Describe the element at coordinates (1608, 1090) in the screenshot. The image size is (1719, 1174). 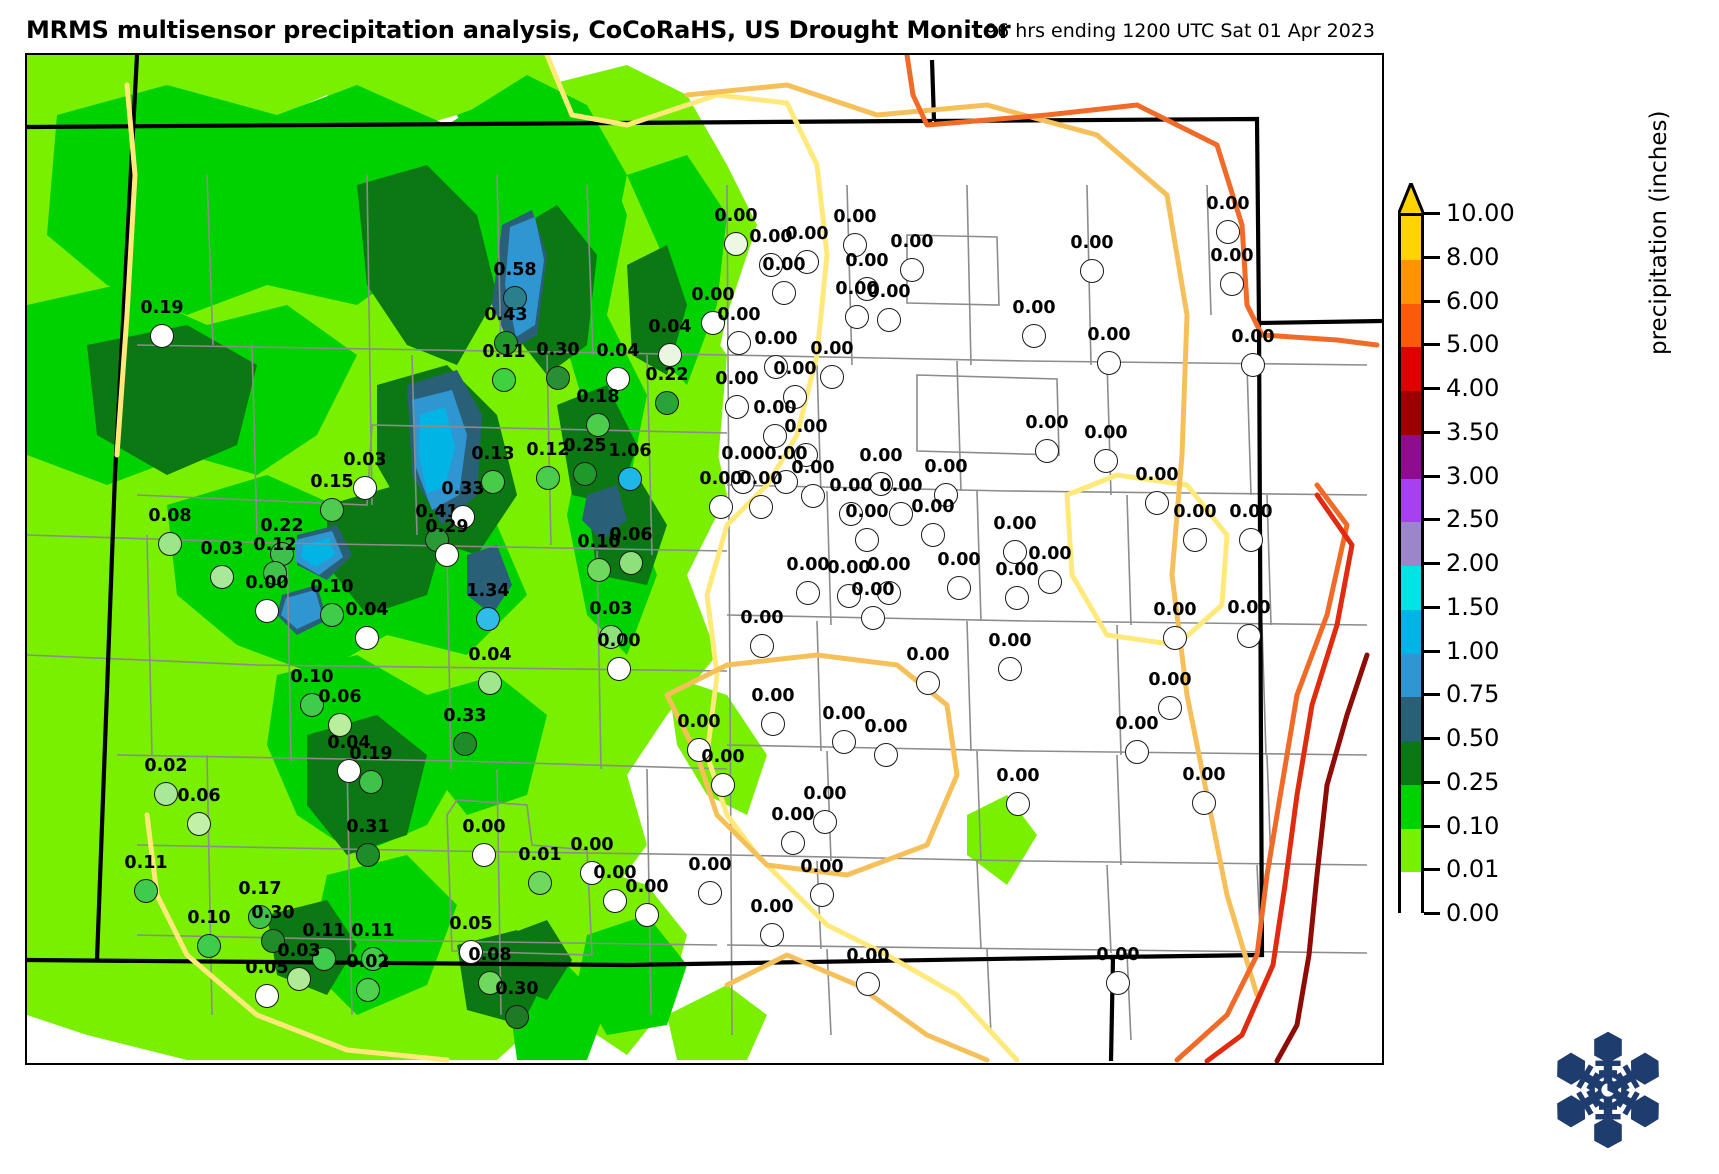
I see `snowflake-logo` at that location.